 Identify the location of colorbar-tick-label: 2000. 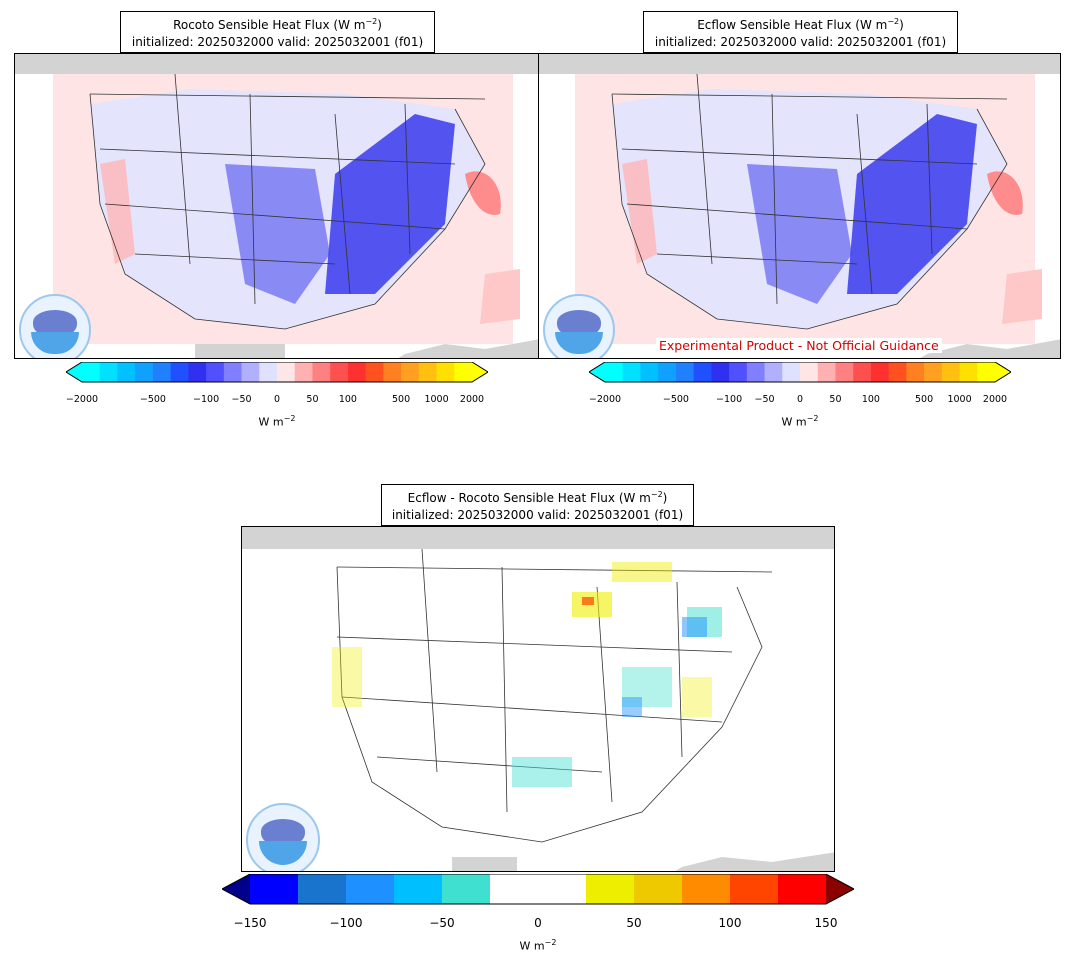
(472, 399).